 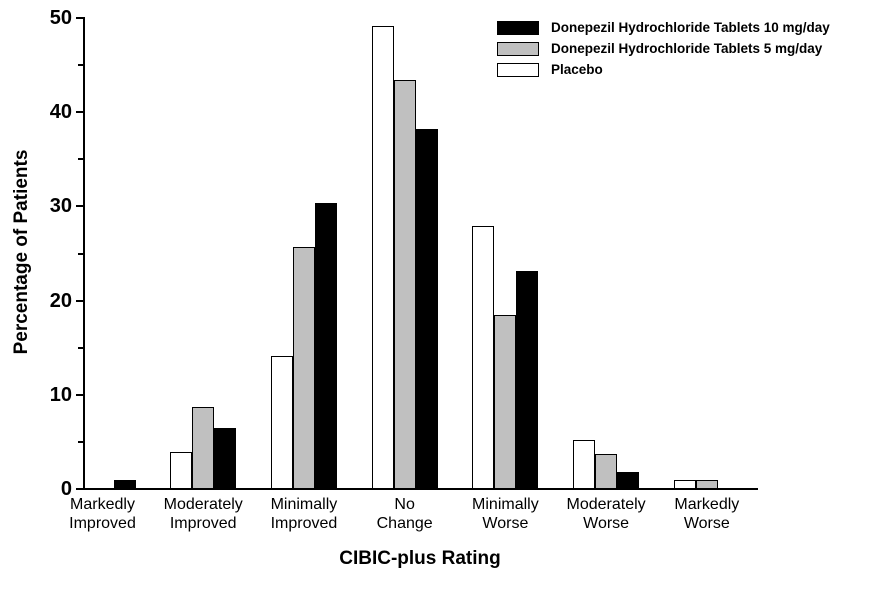 I want to click on x-category-label: Moderately Worse, so click(x=606, y=514).